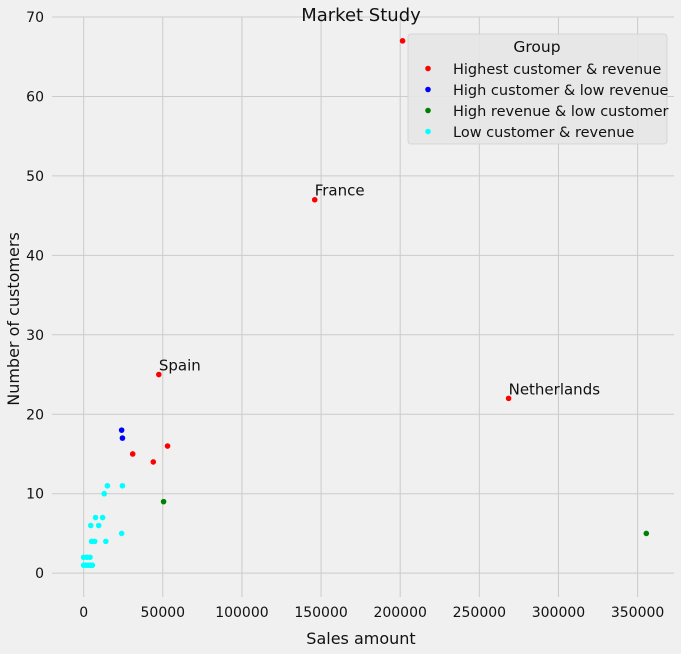 The width and height of the screenshot is (681, 654). I want to click on y-tick-label: 40, so click(35, 256).